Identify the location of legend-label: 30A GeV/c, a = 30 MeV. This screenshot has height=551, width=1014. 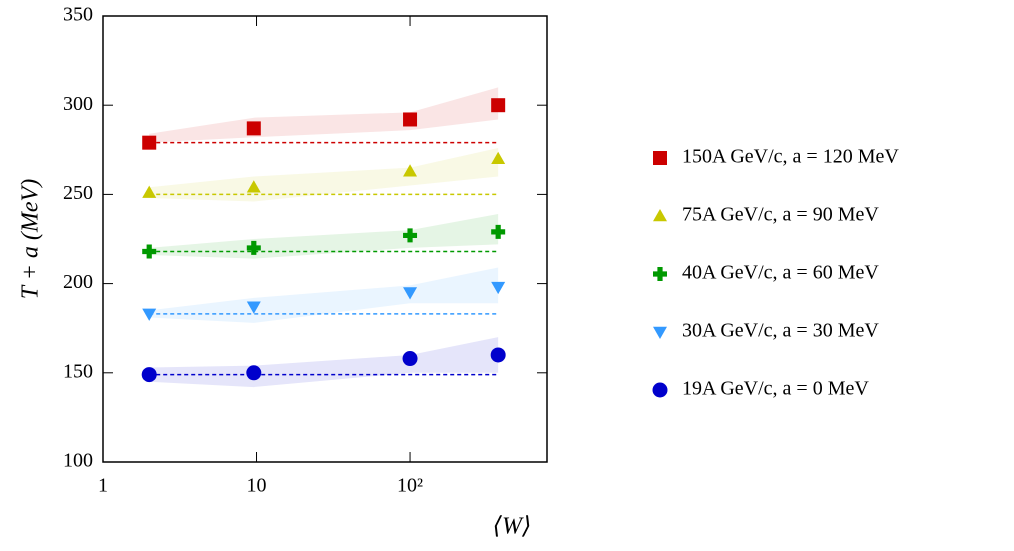
(780, 331).